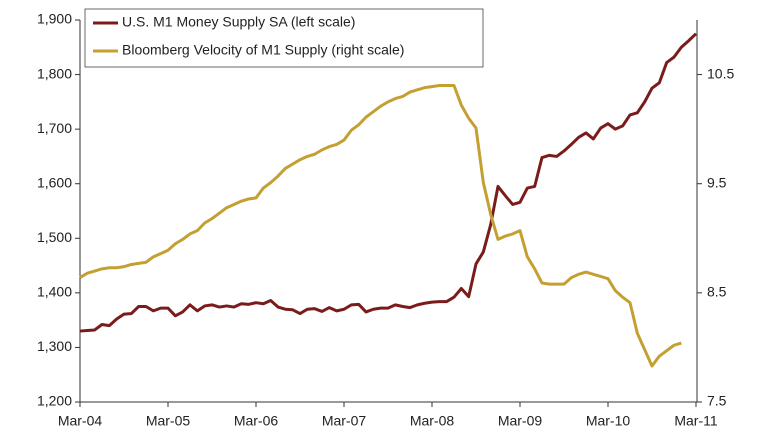 This screenshot has height=435, width=769. Describe the element at coordinates (80, 421) in the screenshot. I see `x-tick-label: Mar-04` at that location.